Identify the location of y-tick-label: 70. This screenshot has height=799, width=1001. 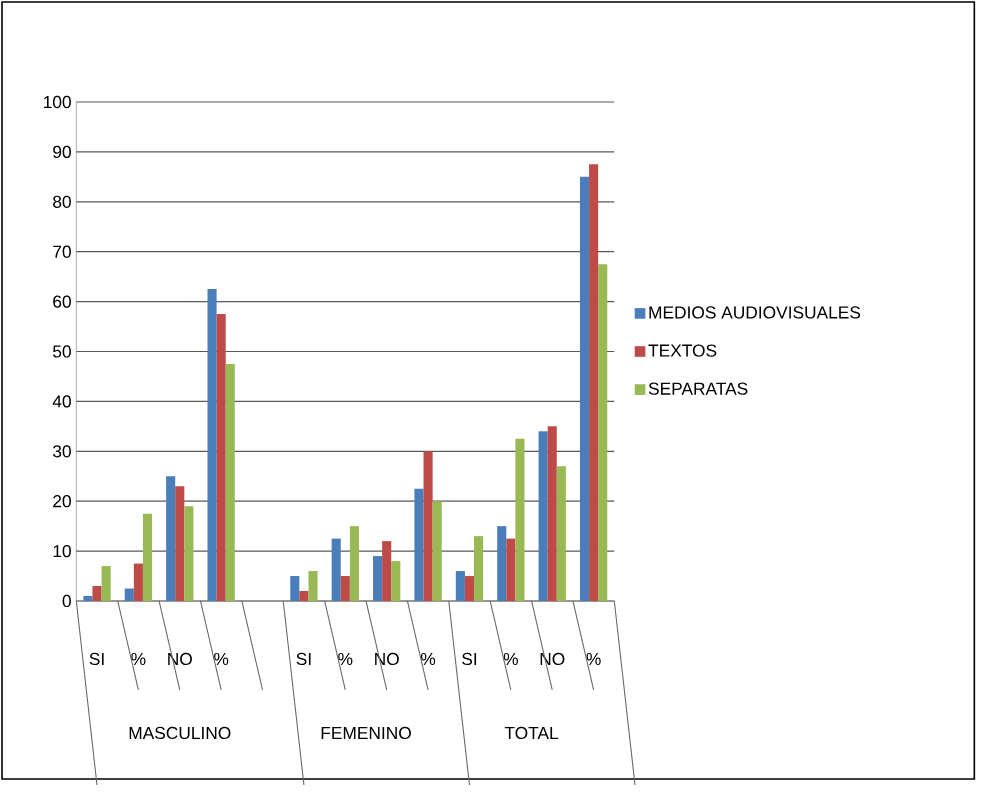
(62, 251).